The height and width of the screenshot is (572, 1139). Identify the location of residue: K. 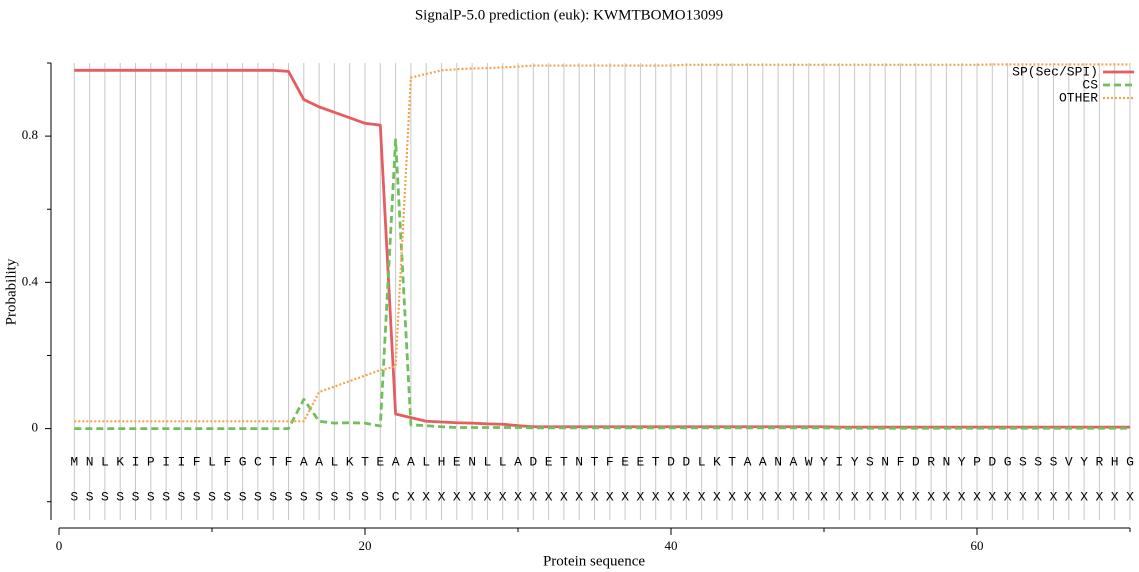
(717, 461).